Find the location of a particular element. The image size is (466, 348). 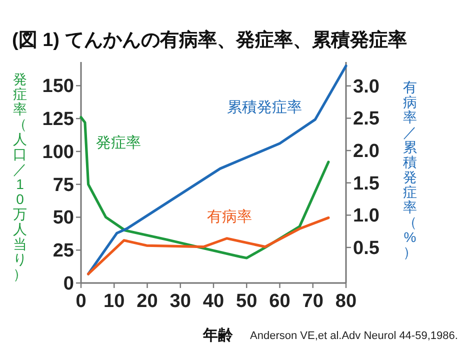

y2-tick-label: 3.0 is located at coordinates (366, 87).